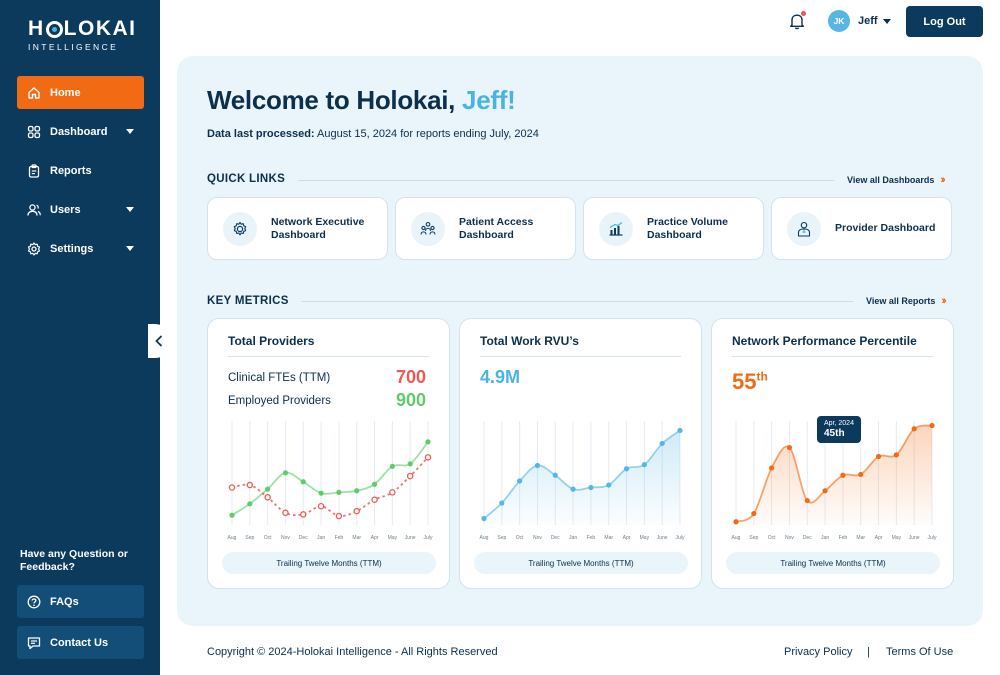 This screenshot has height=675, width=1000. I want to click on x-tick-label: Aug, so click(232, 538).